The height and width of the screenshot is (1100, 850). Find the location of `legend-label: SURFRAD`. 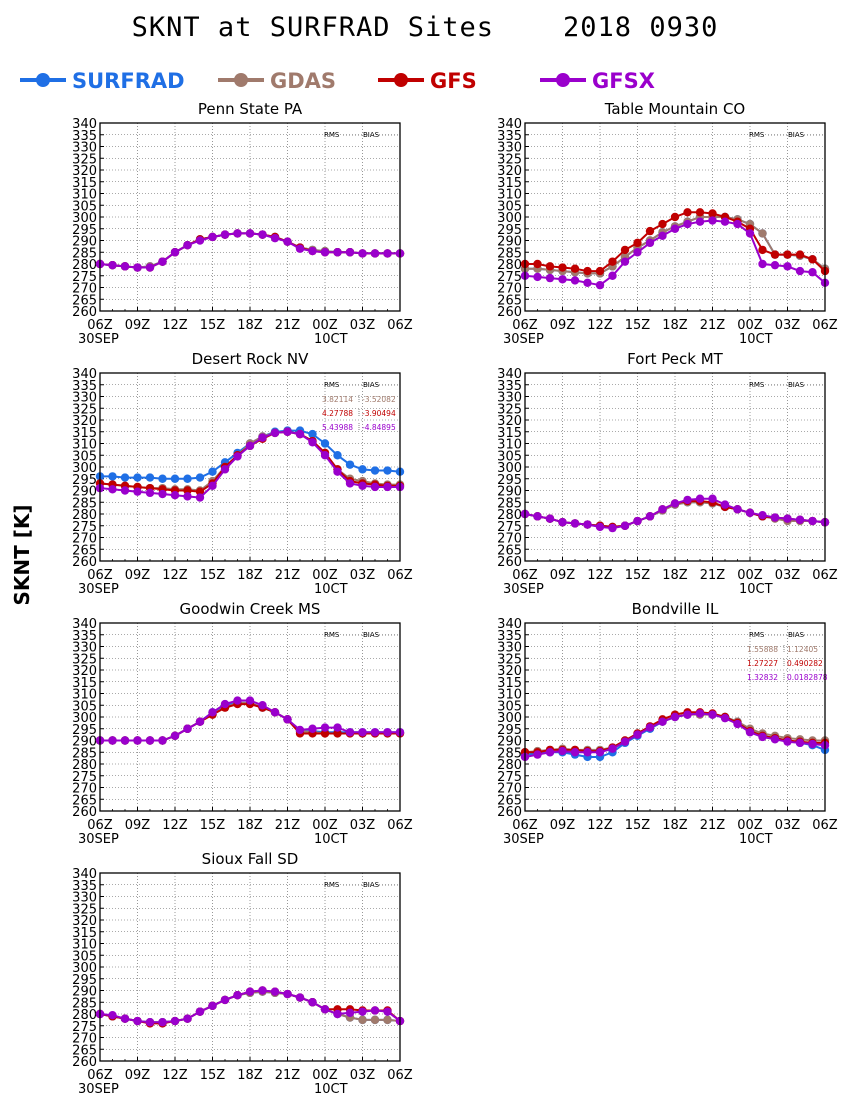

legend-label: SURFRAD is located at coordinates (128, 81).